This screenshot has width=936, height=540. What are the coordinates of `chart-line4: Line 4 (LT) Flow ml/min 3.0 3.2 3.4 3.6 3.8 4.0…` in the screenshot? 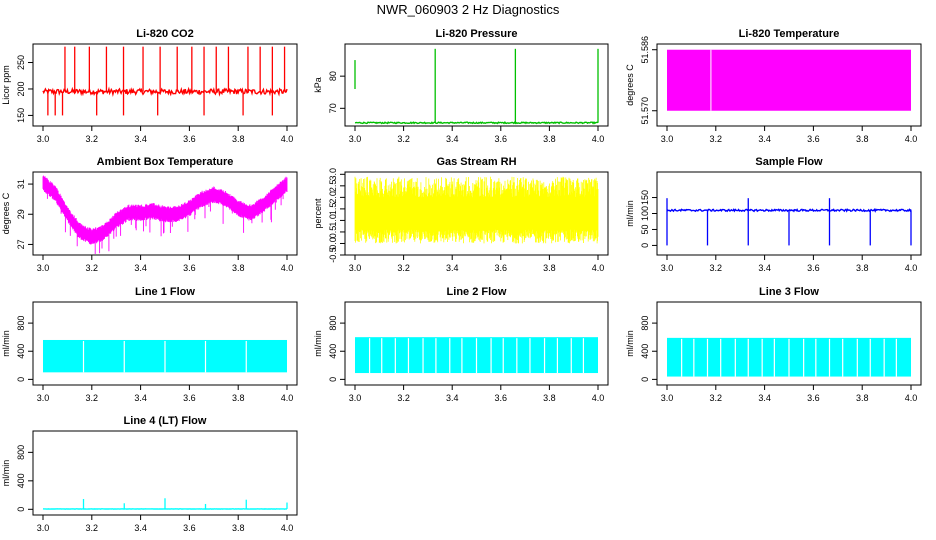 It's located at (149, 474).